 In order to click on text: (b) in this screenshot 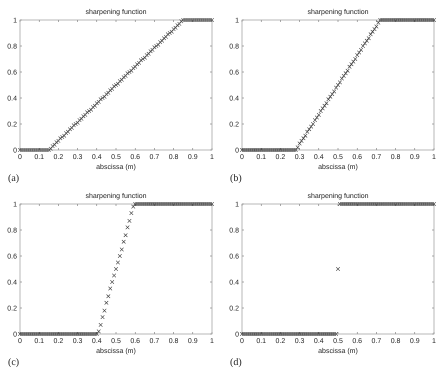, I will do `click(236, 178)`.